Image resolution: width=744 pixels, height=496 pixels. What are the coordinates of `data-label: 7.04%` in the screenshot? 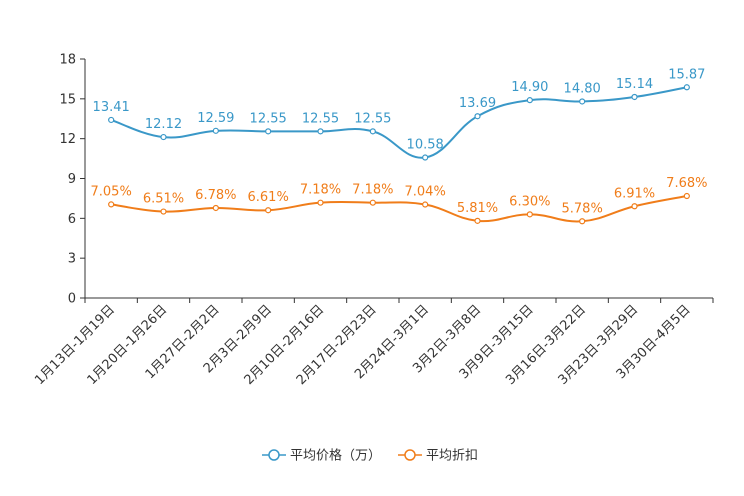 It's located at (425, 192).